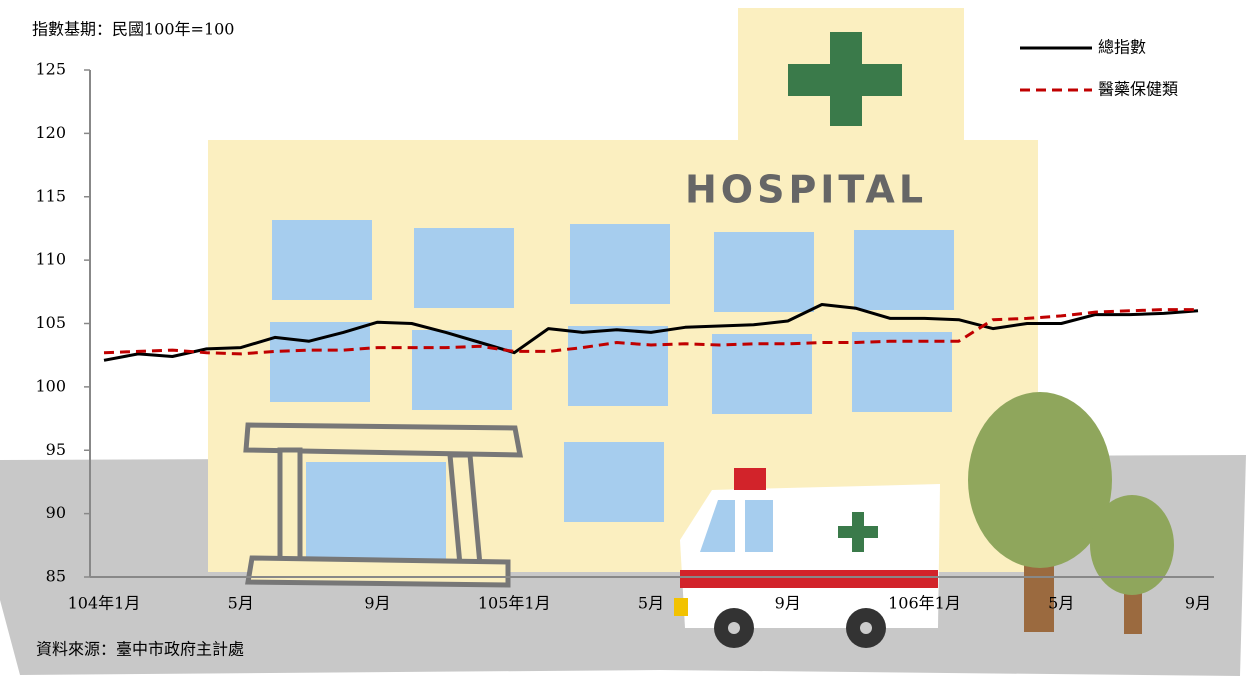 The height and width of the screenshot is (681, 1246). Describe the element at coordinates (383, 505) in the screenshot. I see `entrance` at that location.